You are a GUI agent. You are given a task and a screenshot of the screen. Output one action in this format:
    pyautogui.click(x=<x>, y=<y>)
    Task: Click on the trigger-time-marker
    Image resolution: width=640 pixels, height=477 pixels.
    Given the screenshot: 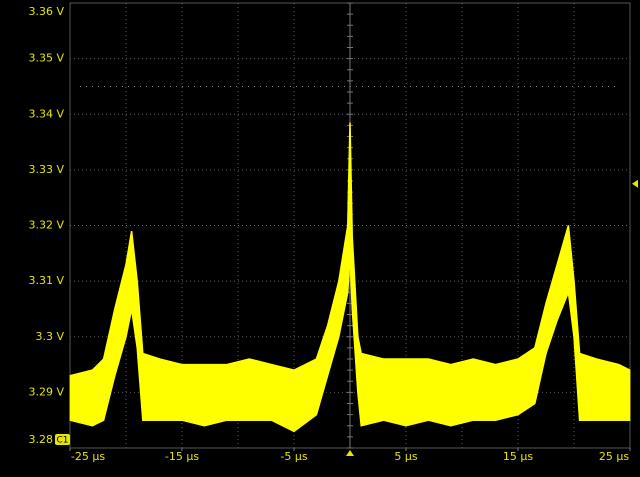 What is the action you would take?
    pyautogui.click(x=350, y=453)
    